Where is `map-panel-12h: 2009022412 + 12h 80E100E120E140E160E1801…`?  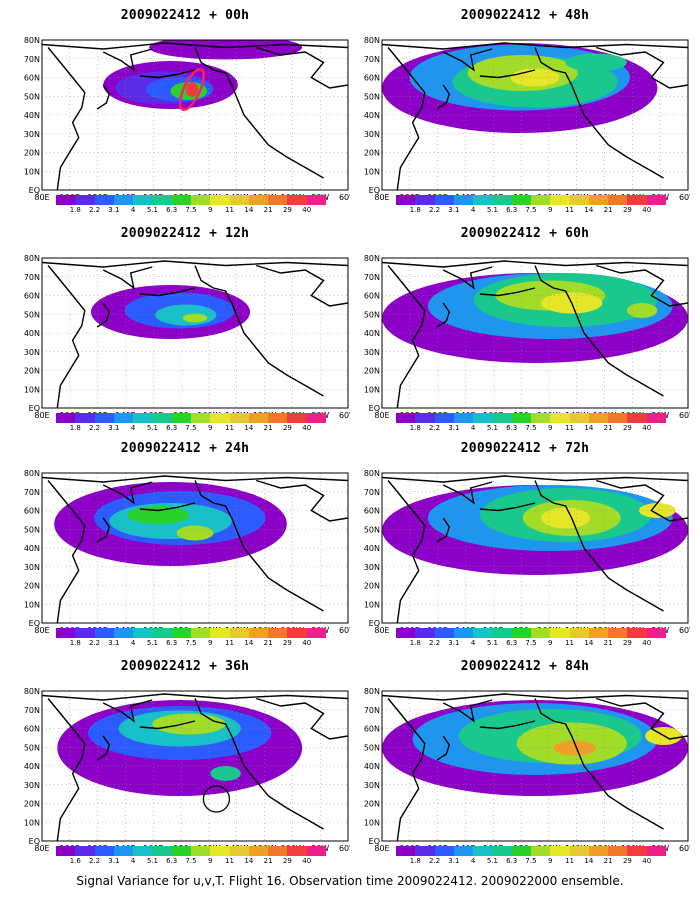
map-panel-12h: 2009022412 + 12h 80E100E120E140E160E1801… is located at coordinates (185, 331).